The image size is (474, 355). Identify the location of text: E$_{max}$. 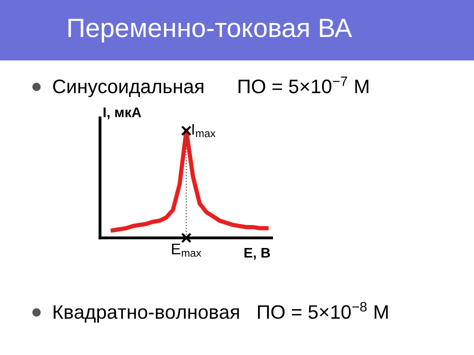
(187, 250).